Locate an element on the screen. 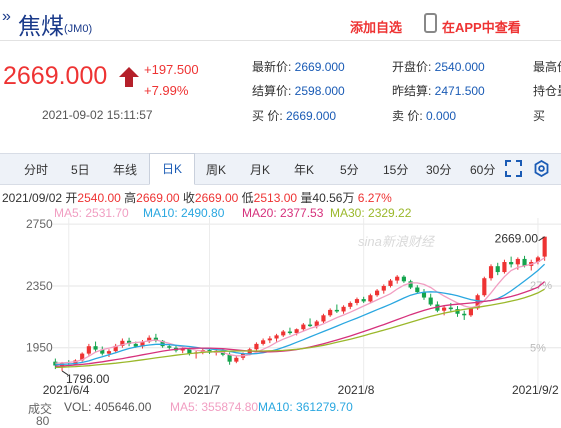 The width and height of the screenshot is (561, 428). tab-10: 60分 is located at coordinates (483, 170).